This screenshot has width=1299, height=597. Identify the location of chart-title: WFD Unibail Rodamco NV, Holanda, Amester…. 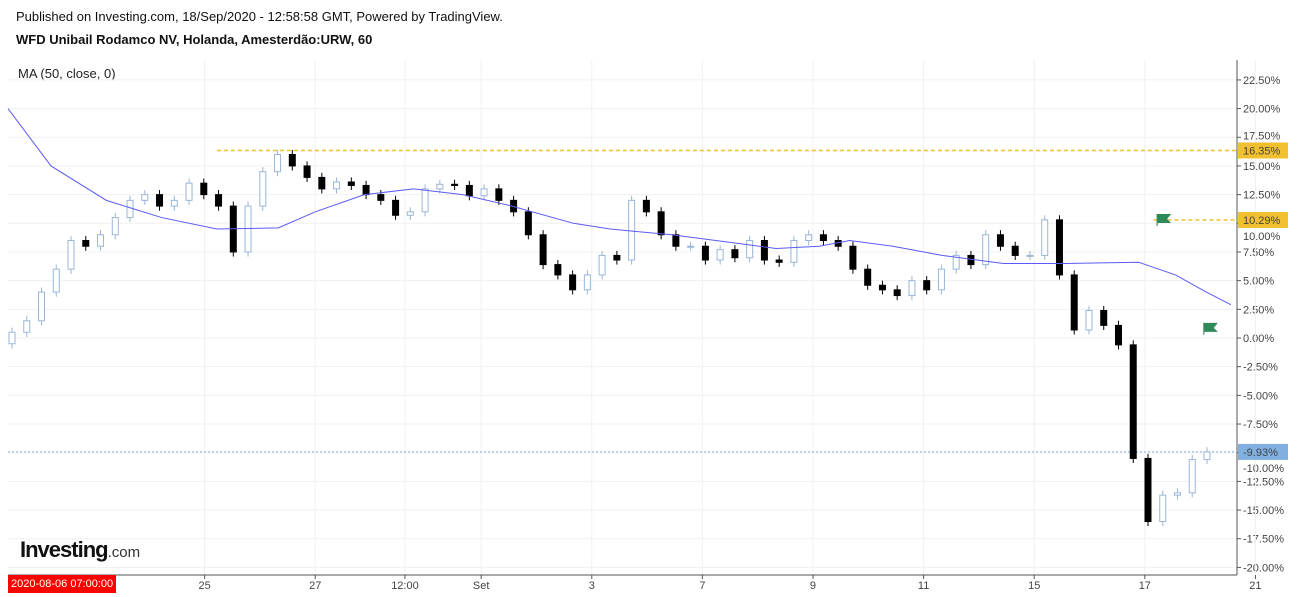
(194, 39).